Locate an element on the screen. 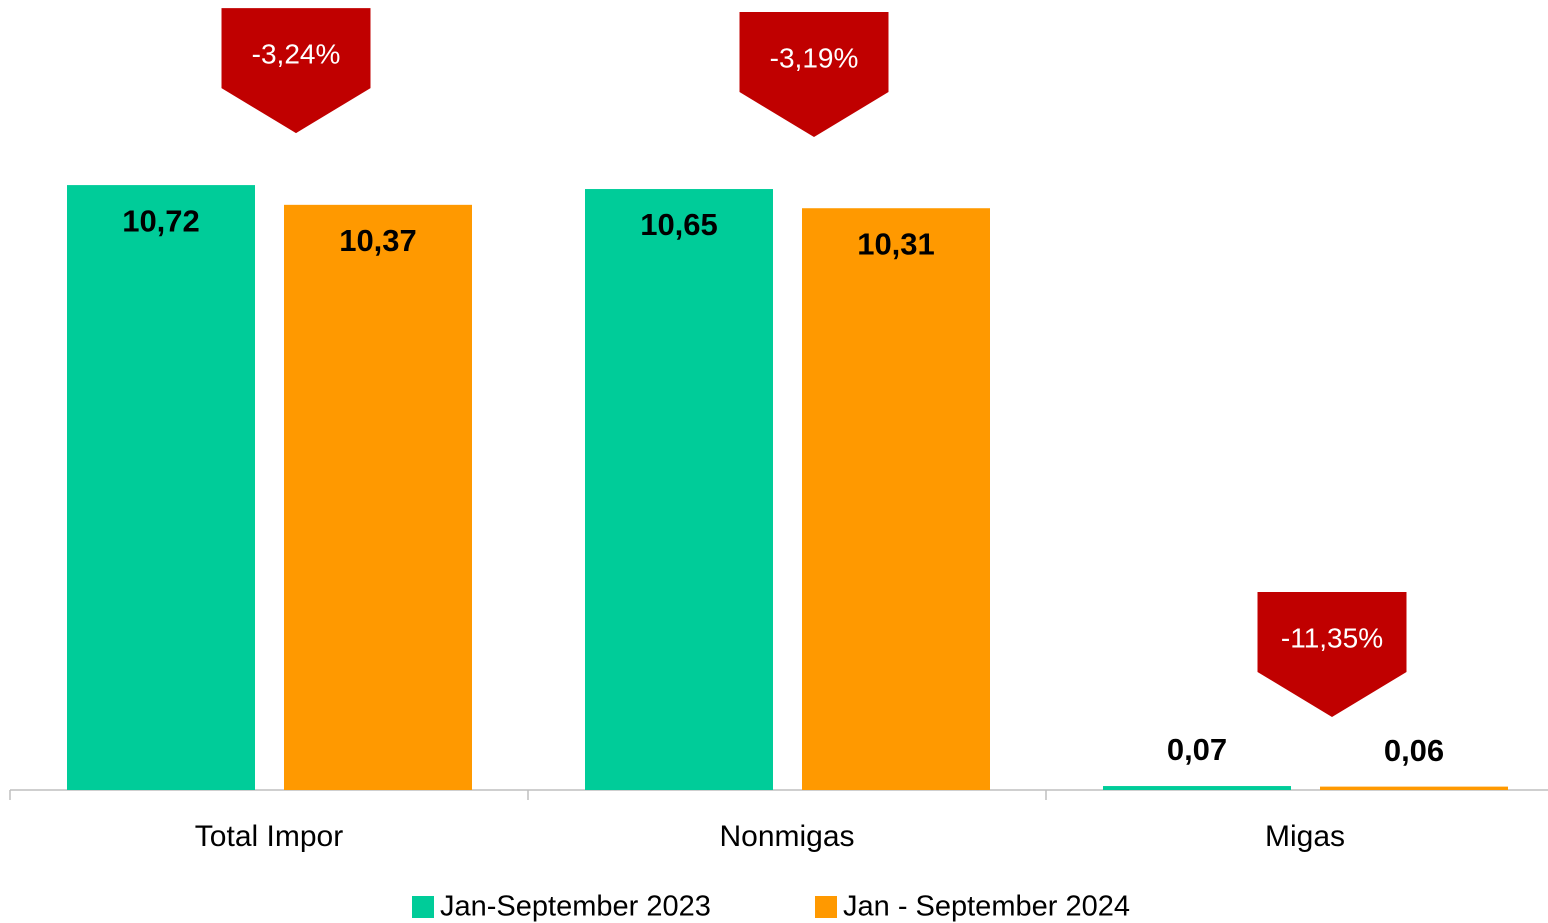 The width and height of the screenshot is (1548, 923). value-label: 10,37 is located at coordinates (378, 240).